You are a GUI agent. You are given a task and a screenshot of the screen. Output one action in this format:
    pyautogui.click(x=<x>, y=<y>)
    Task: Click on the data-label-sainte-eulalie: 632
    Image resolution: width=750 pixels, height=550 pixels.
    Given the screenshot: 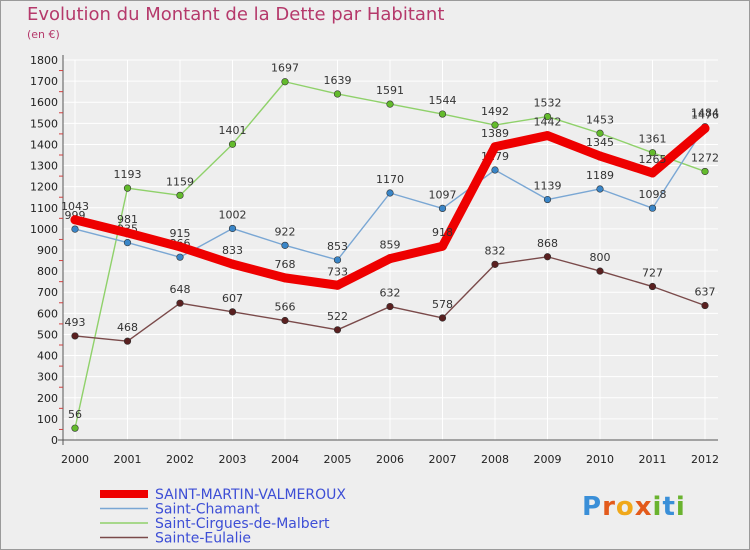 What is the action you would take?
    pyautogui.click(x=390, y=293)
    